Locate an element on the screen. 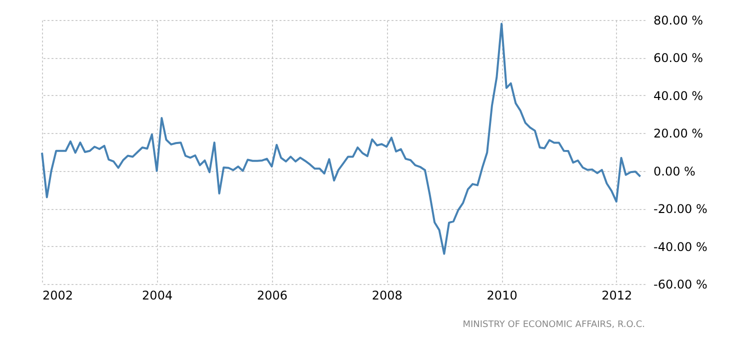  x-tick-label: 2004 is located at coordinates (157, 295).